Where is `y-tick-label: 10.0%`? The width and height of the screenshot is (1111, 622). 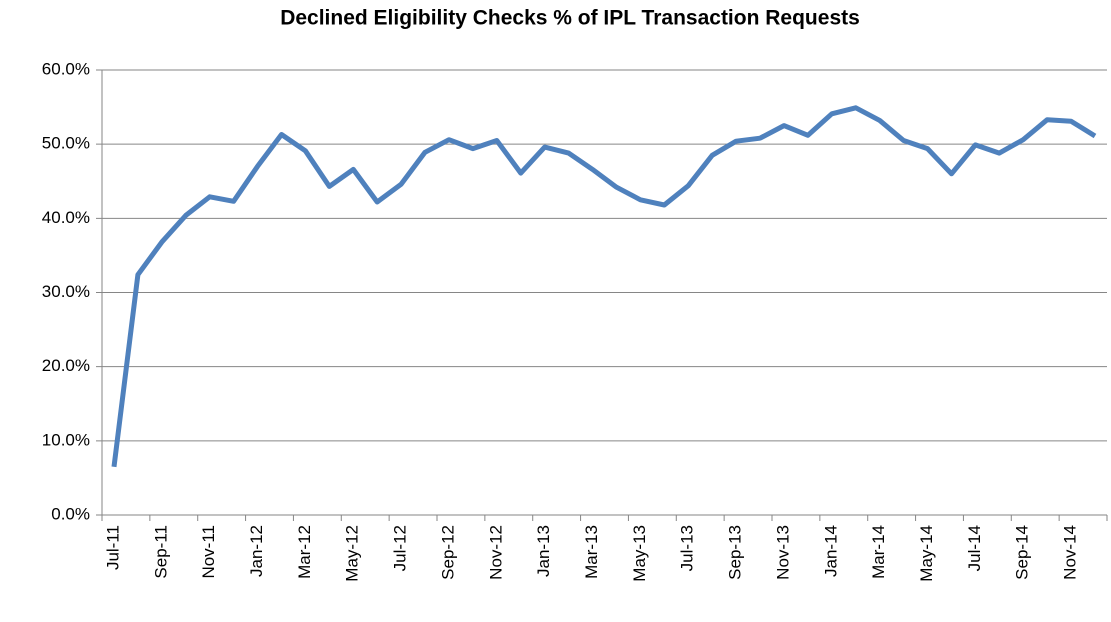
y-tick-label: 10.0% is located at coordinates (66, 439).